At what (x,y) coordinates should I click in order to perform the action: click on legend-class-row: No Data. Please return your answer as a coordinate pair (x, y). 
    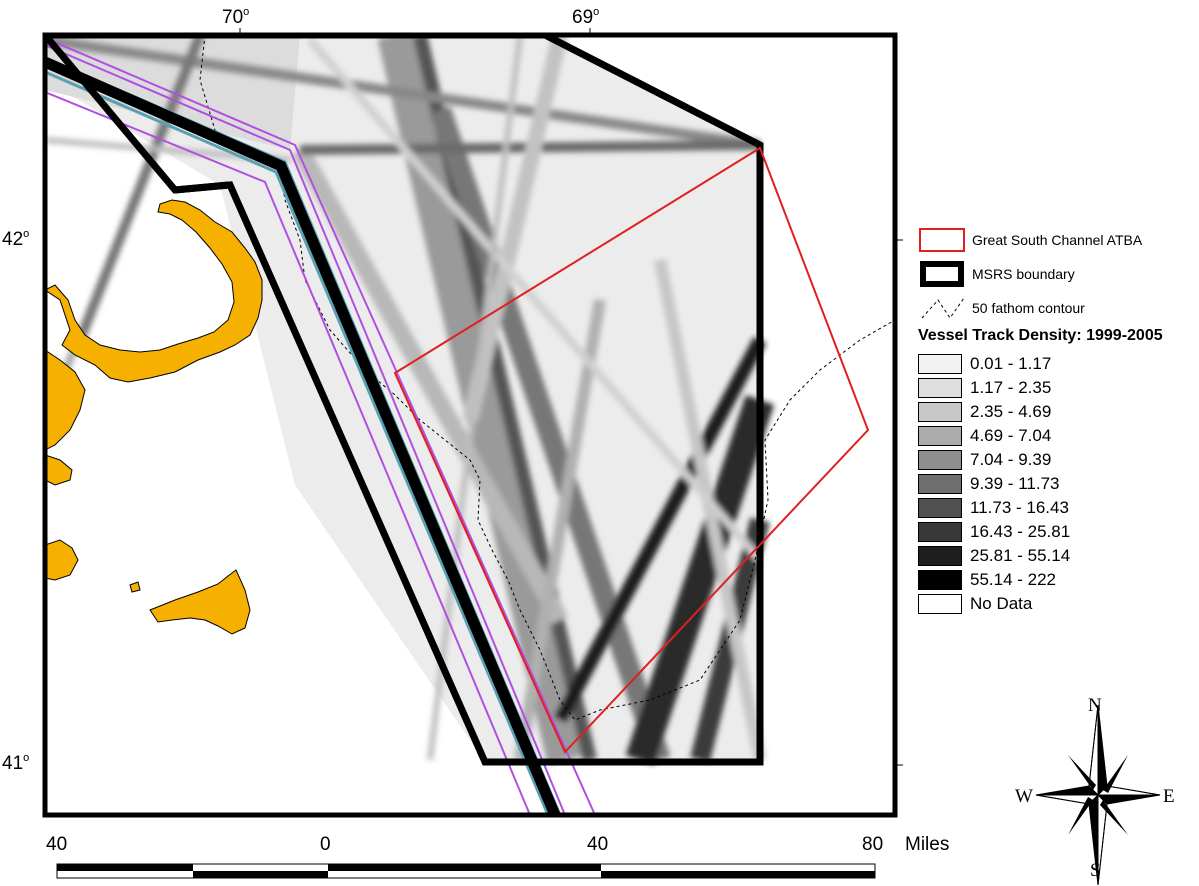
    Looking at the image, I should click on (975, 604).